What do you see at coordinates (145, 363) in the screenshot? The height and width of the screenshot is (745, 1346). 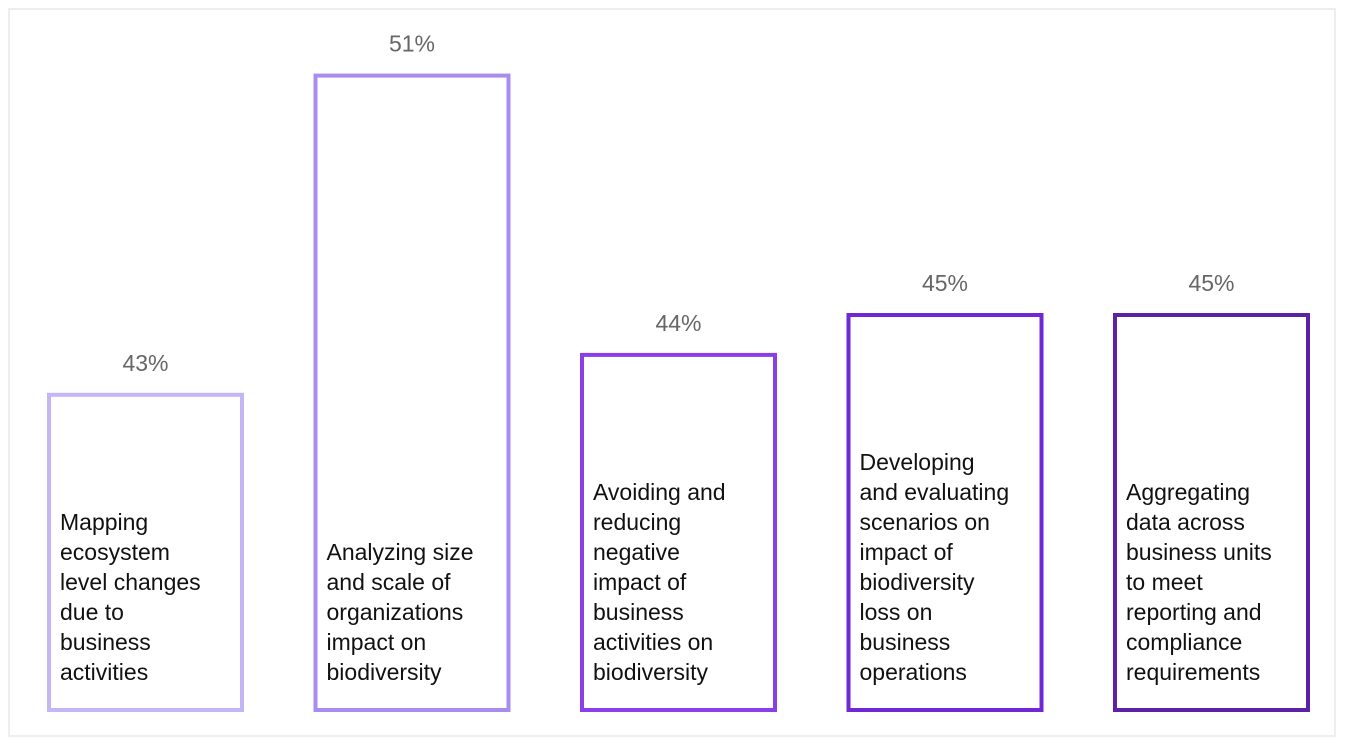 I see `data-label: 43%` at bounding box center [145, 363].